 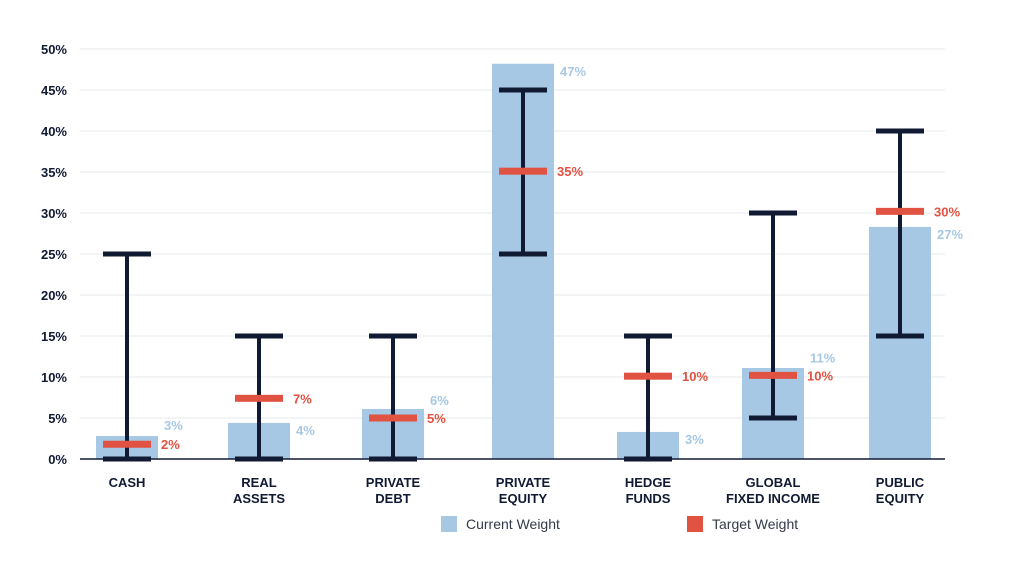 I want to click on target-value-label: 7%, so click(x=302, y=398).